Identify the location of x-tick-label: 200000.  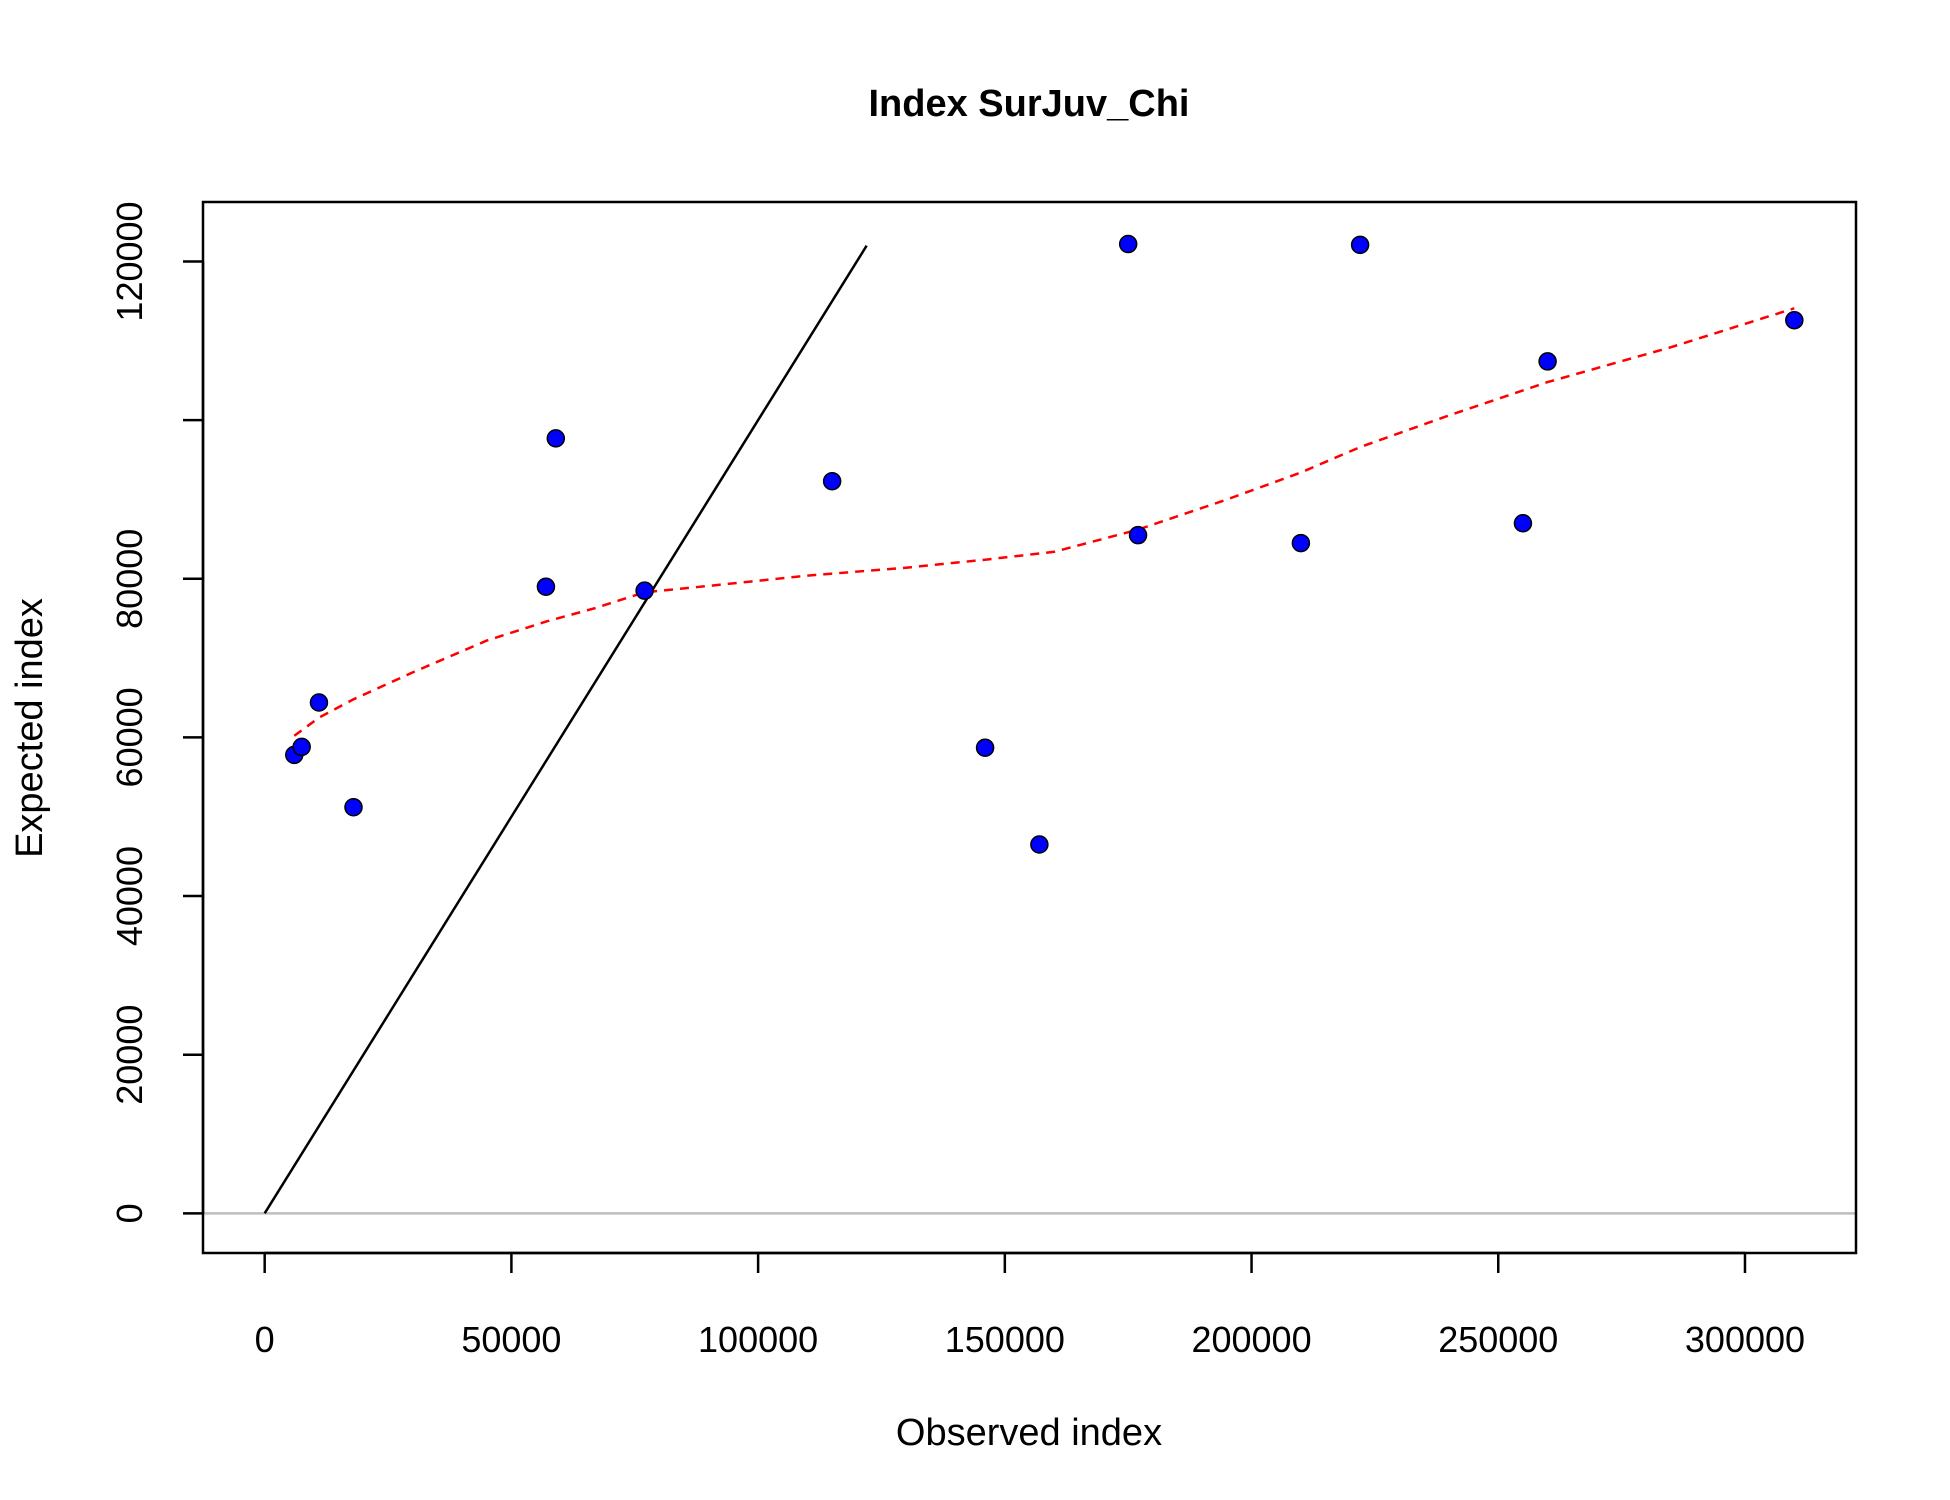
(1251, 1339).